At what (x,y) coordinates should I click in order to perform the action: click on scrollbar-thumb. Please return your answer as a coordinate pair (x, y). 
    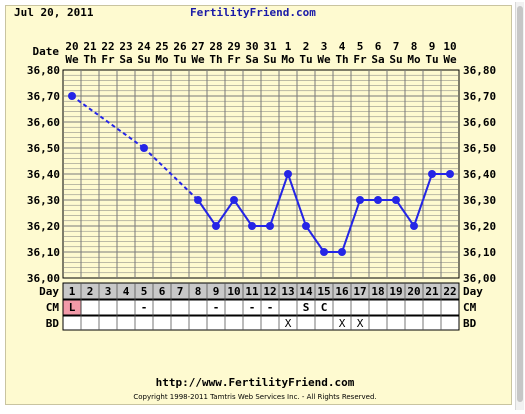
    Looking at the image, I should click on (520, 204).